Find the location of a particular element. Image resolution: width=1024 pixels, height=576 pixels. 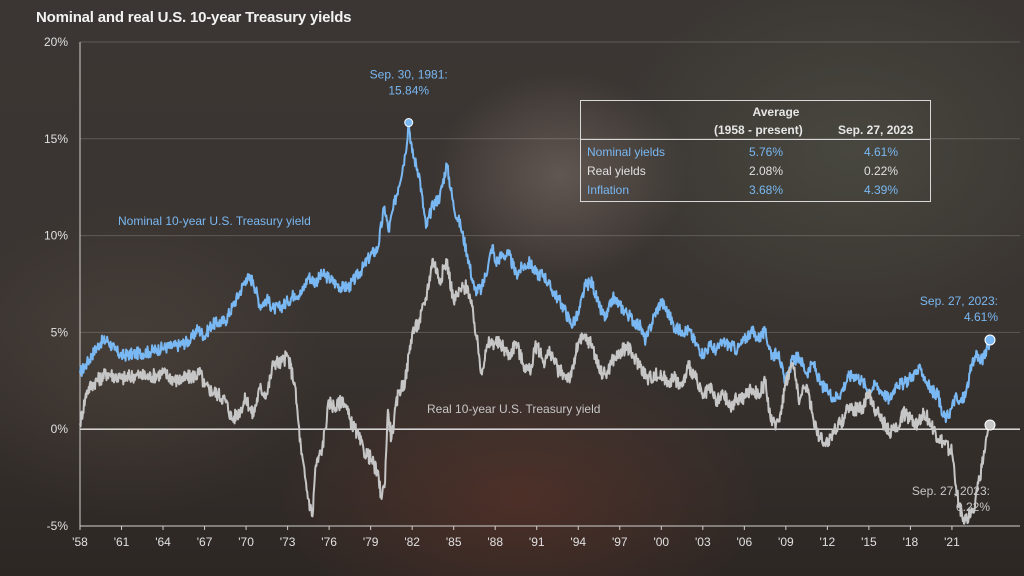

x-tick-label: '03 is located at coordinates (703, 542).